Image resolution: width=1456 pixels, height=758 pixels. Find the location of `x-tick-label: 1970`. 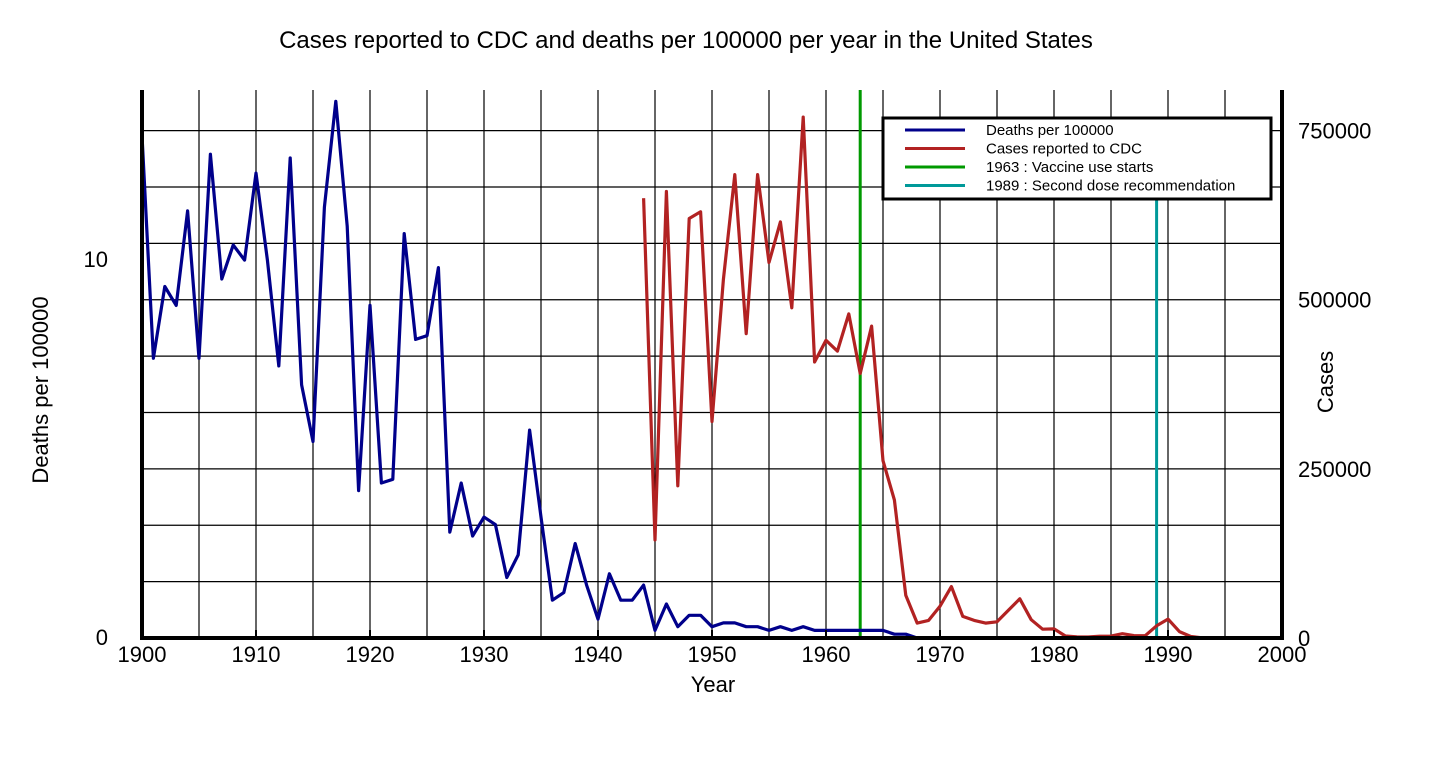

x-tick-label: 1970 is located at coordinates (940, 654).